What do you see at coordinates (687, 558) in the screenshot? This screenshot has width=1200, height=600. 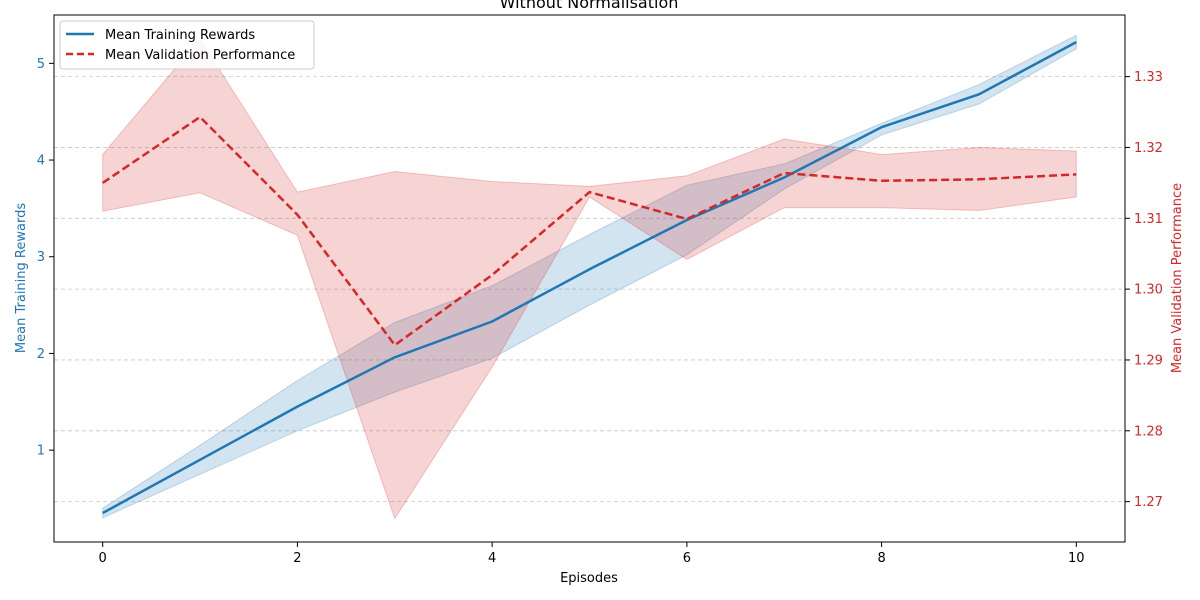 I see `x-tick-label: 6` at bounding box center [687, 558].